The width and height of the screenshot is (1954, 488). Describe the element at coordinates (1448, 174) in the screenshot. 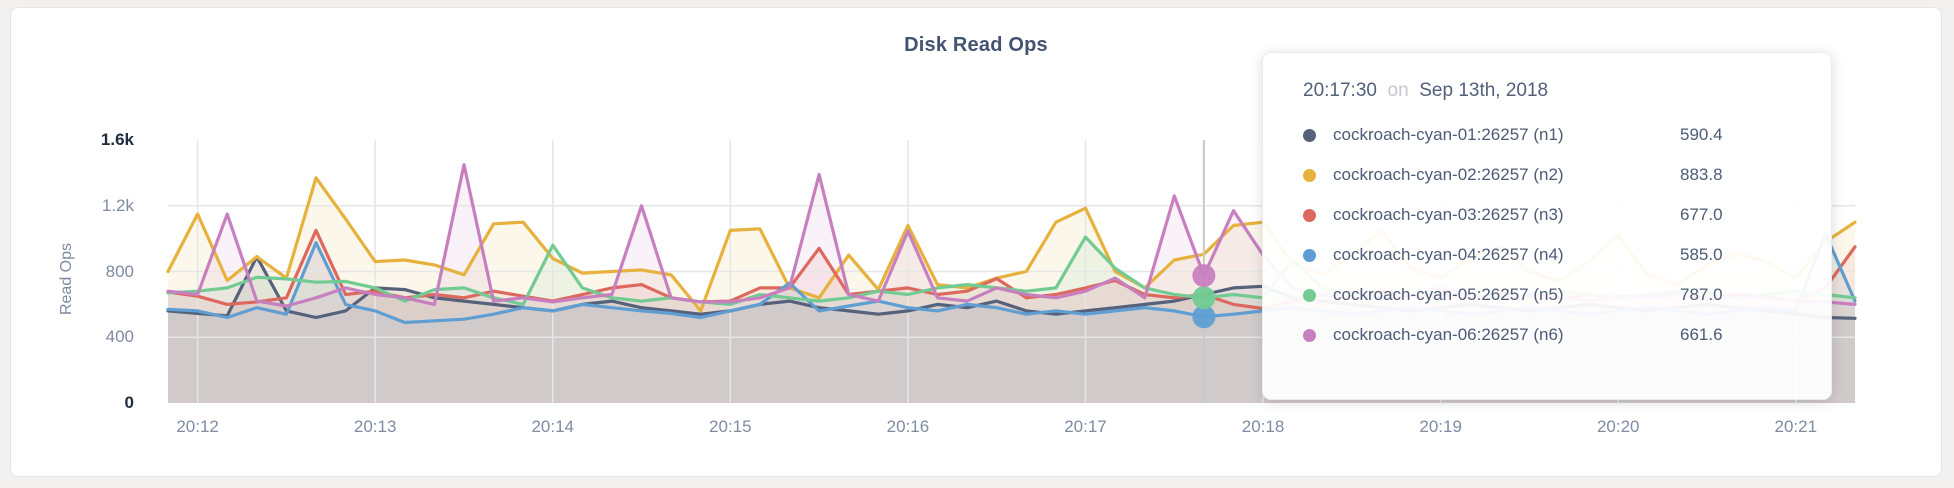

I see `tooltip-series-label: cockroach-cyan-02:26257 (n2)` at that location.